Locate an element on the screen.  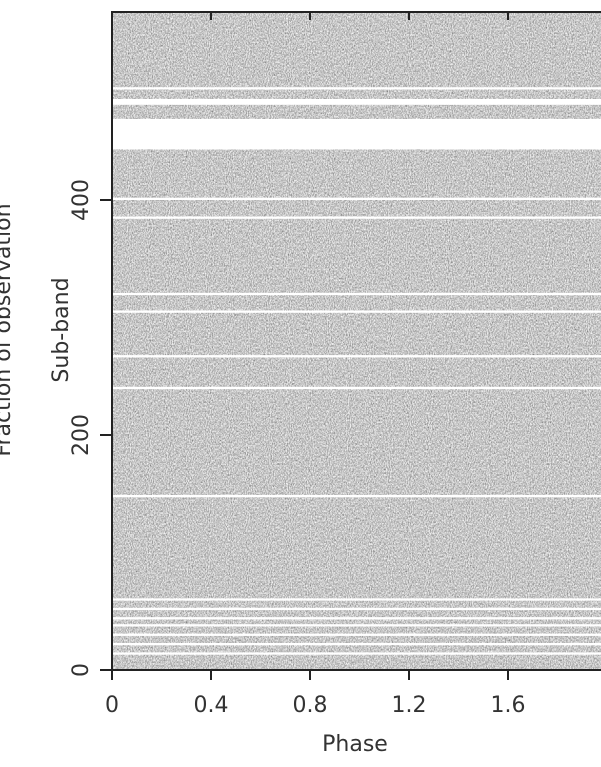
x-tick-label: 1.2 is located at coordinates (409, 705).